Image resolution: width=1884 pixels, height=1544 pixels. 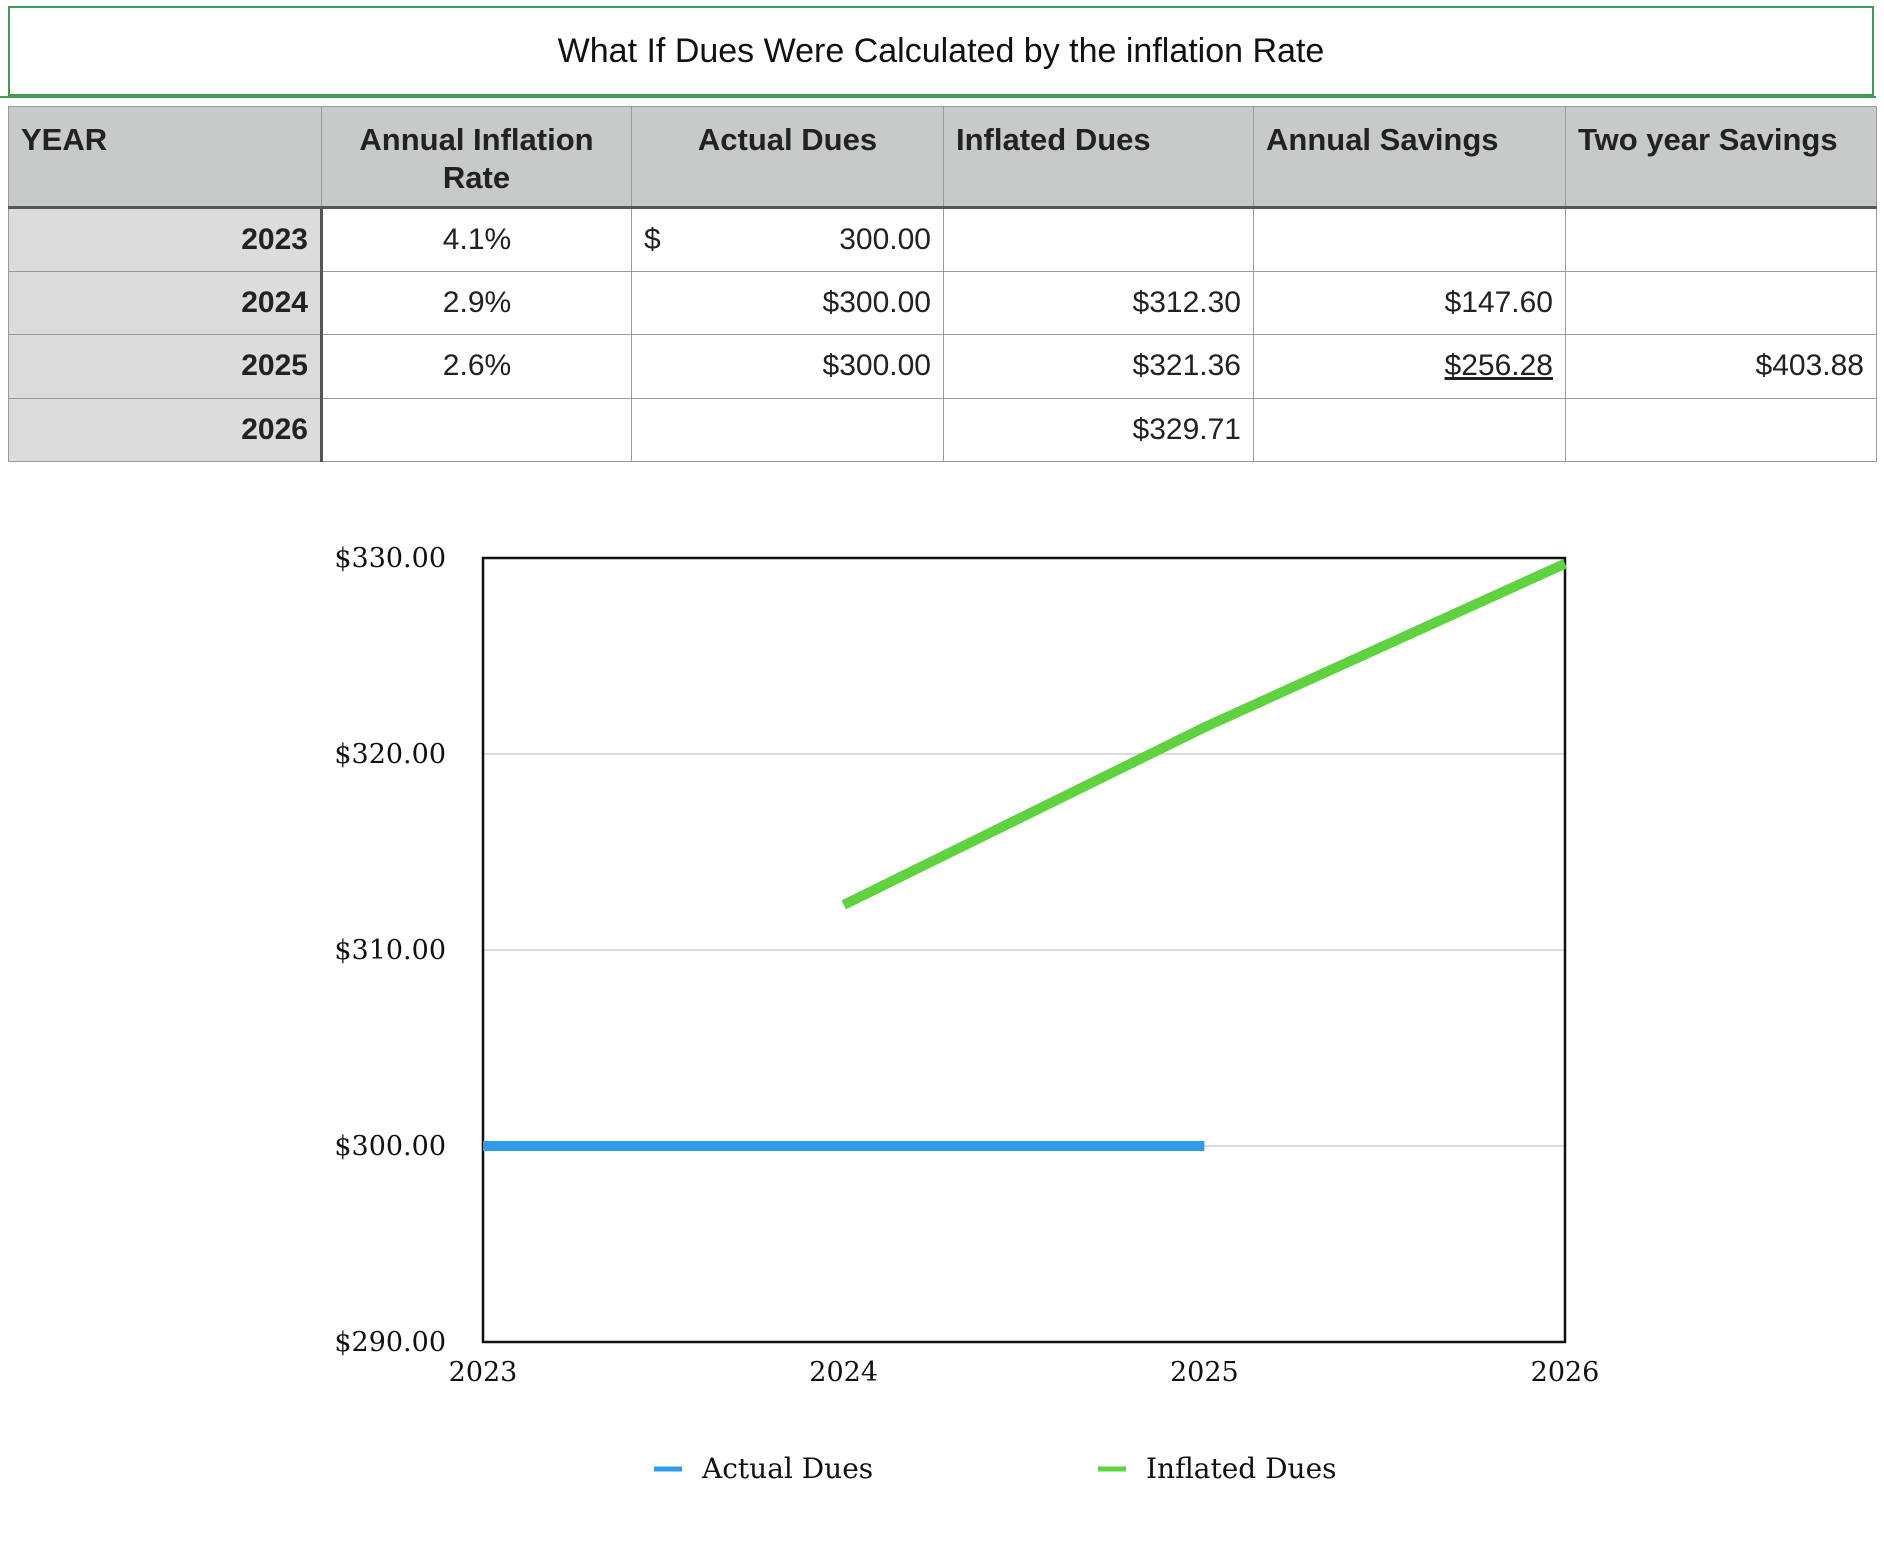 I want to click on year-cell: 2023, so click(x=165, y=239).